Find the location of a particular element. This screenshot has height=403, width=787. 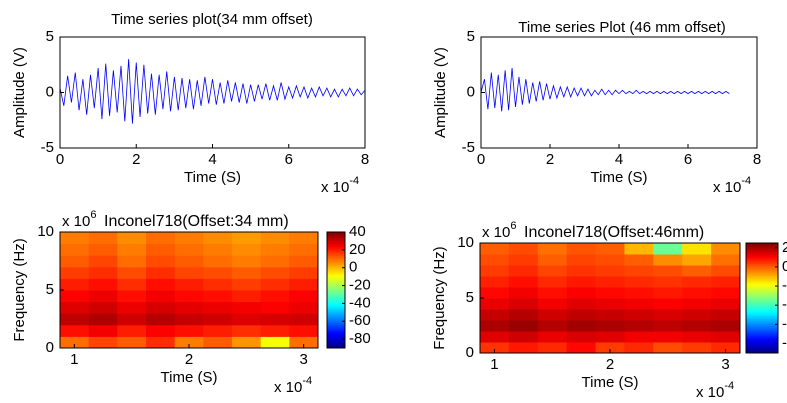

x-tick-label: 8 is located at coordinates (757, 159).